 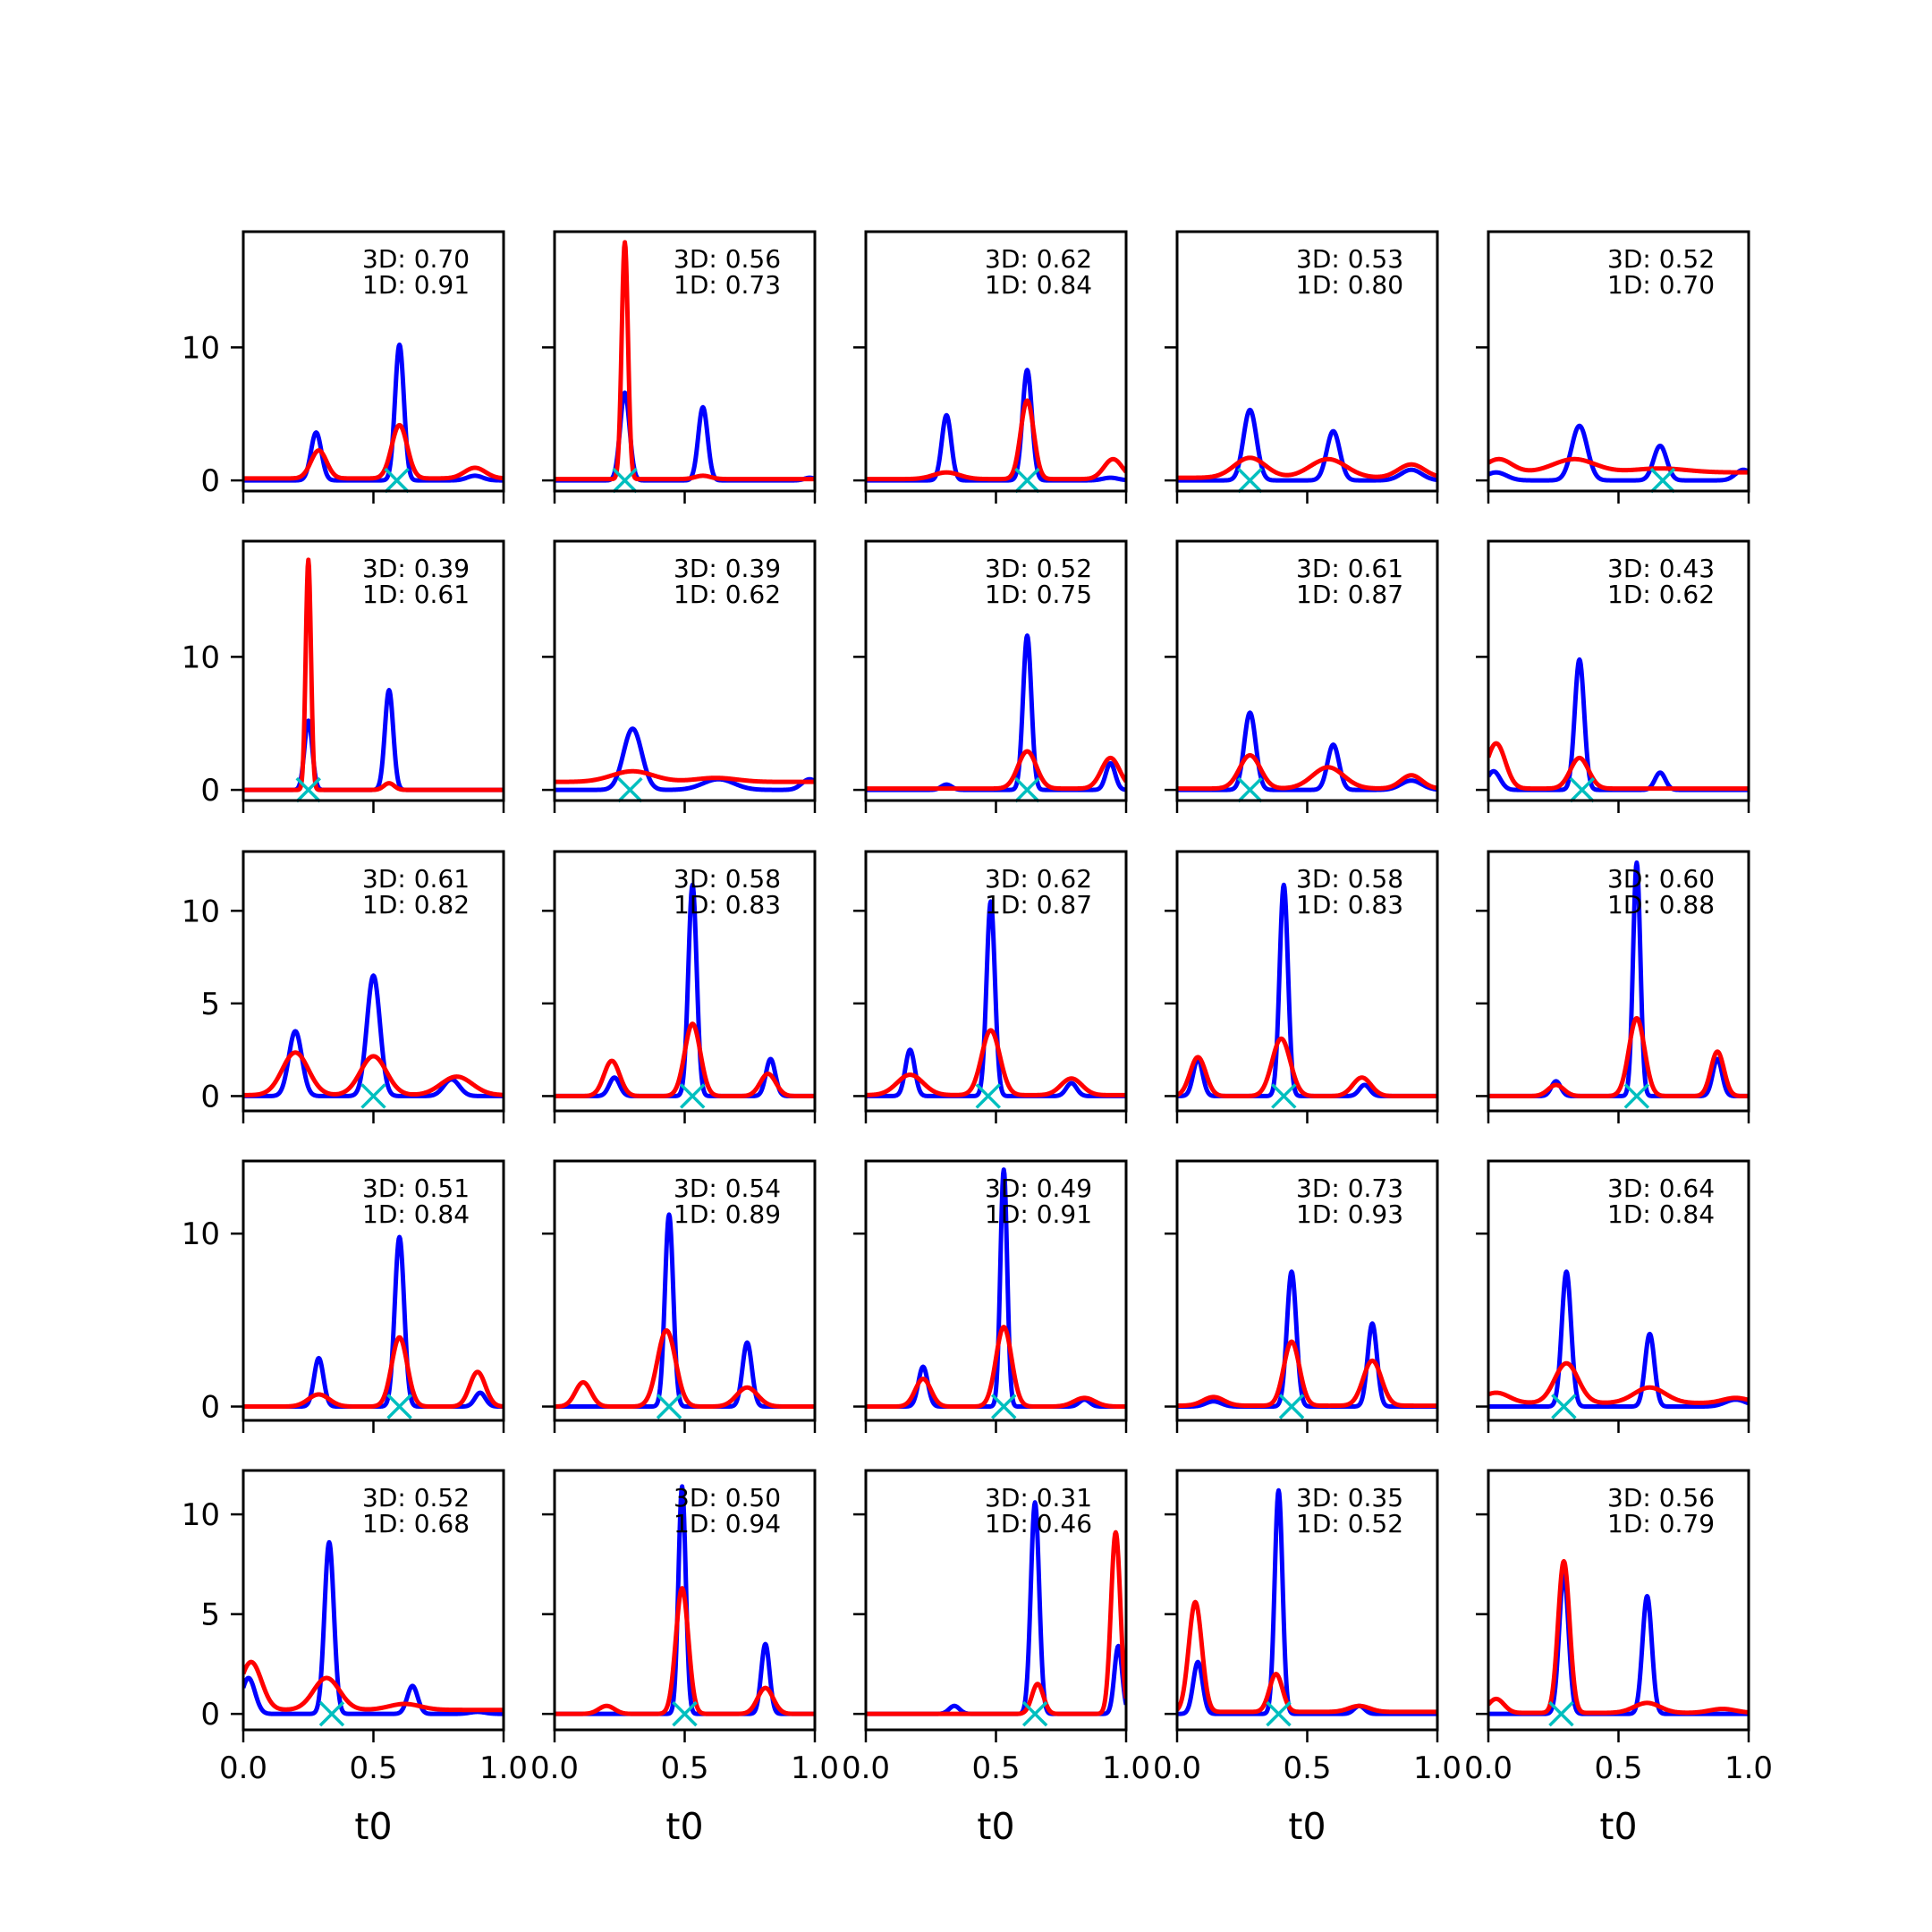 I want to click on score-1d-label: 1D: 0.82, so click(x=416, y=904).